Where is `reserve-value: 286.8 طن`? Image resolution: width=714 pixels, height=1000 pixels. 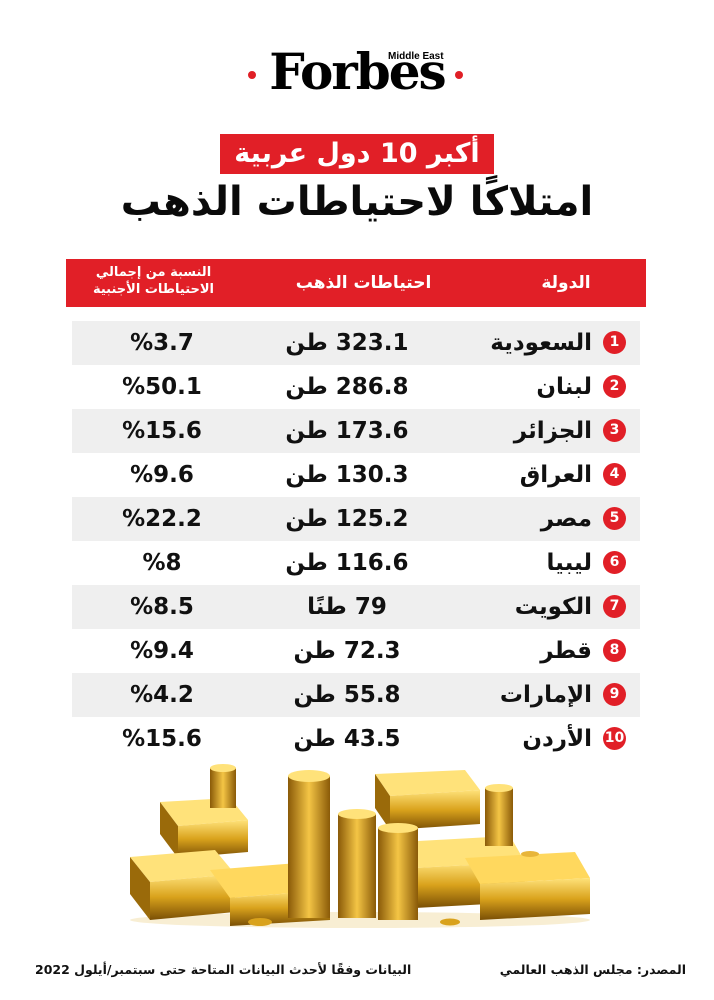 reserve-value: 286.8 طن is located at coordinates (347, 387).